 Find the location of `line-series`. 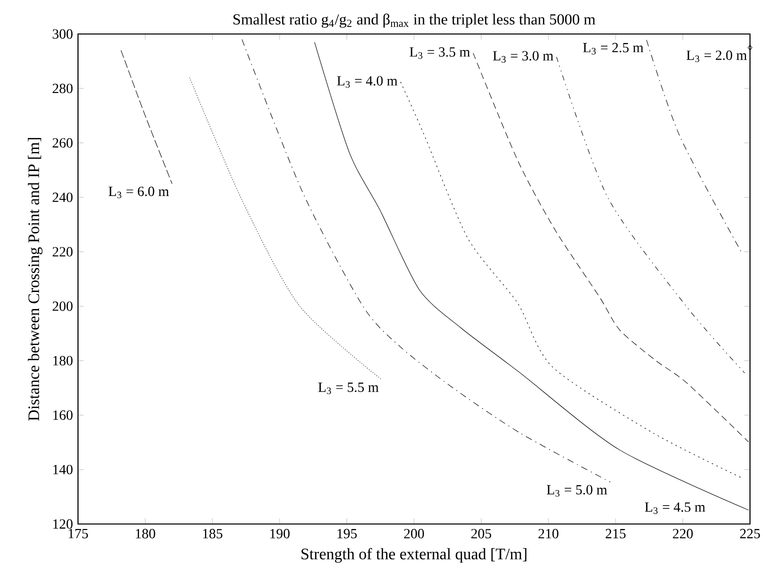

line-series is located at coordinates (285, 228).